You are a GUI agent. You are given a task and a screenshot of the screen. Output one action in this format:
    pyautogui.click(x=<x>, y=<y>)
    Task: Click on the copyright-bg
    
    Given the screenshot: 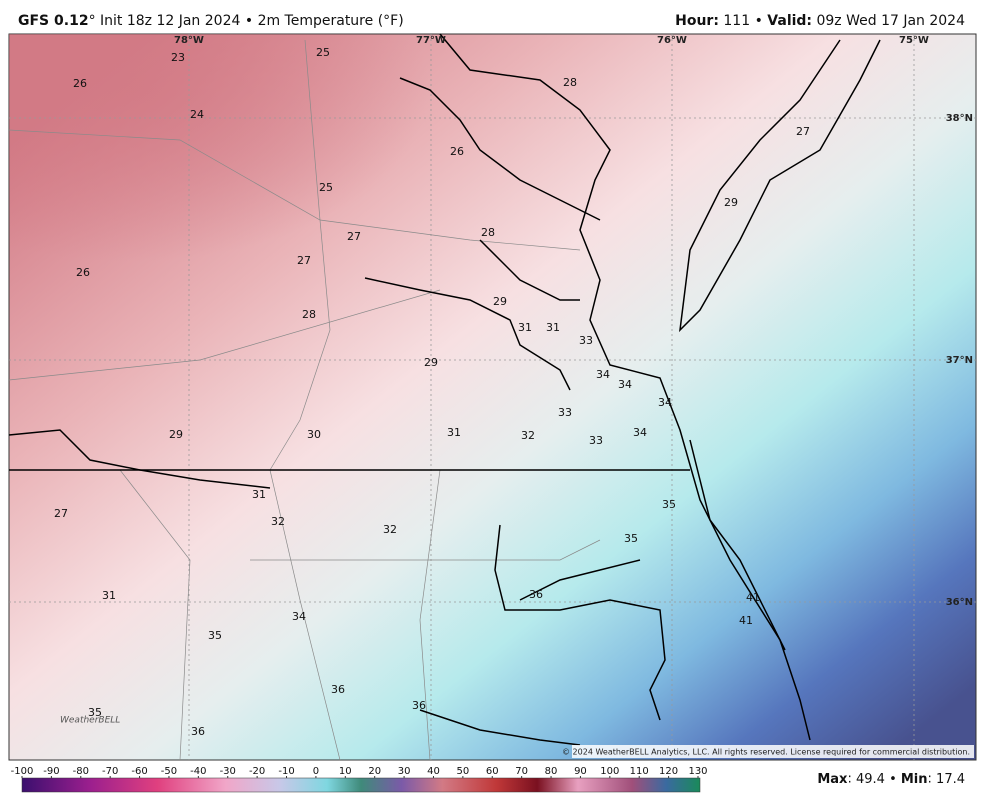 What is the action you would take?
    pyautogui.click(x=773, y=751)
    